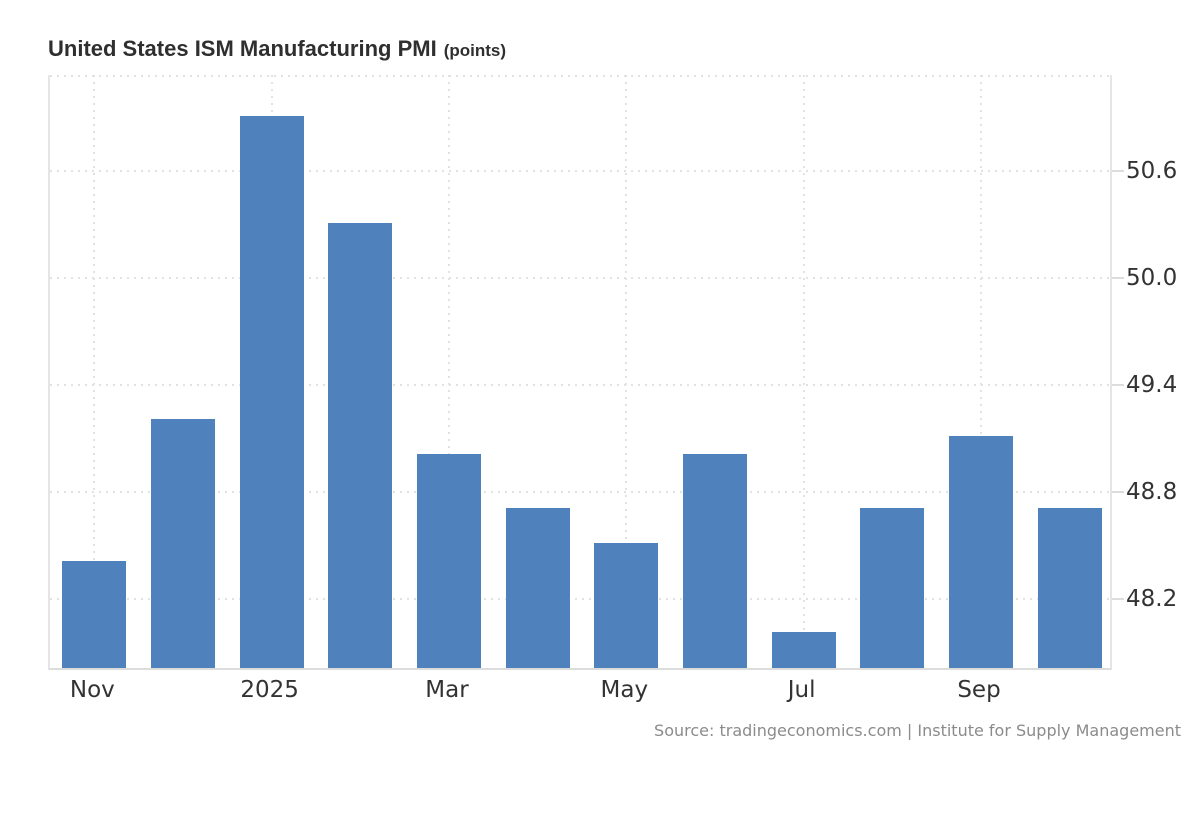  I want to click on plot-top-border, so click(580, 76).